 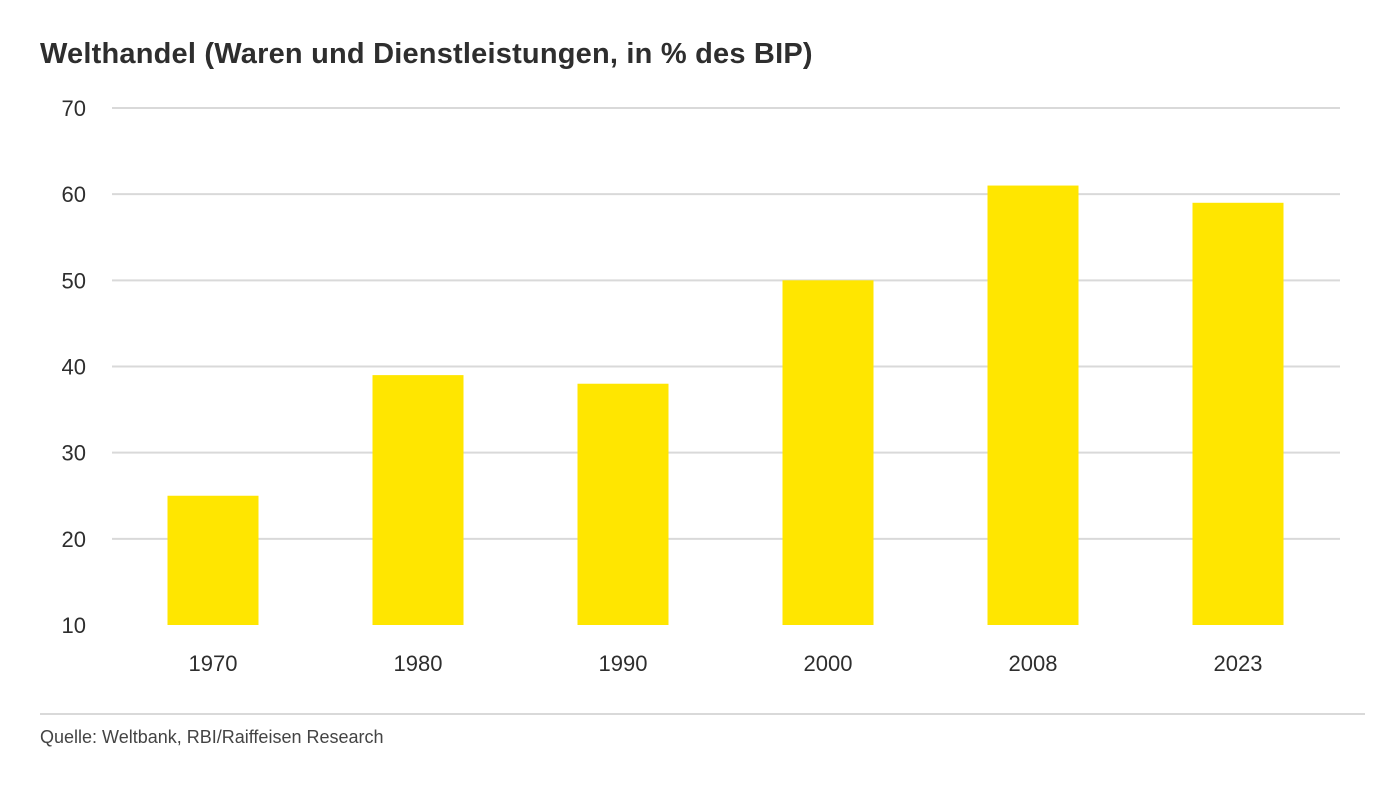 I want to click on source-divider, so click(x=702, y=714).